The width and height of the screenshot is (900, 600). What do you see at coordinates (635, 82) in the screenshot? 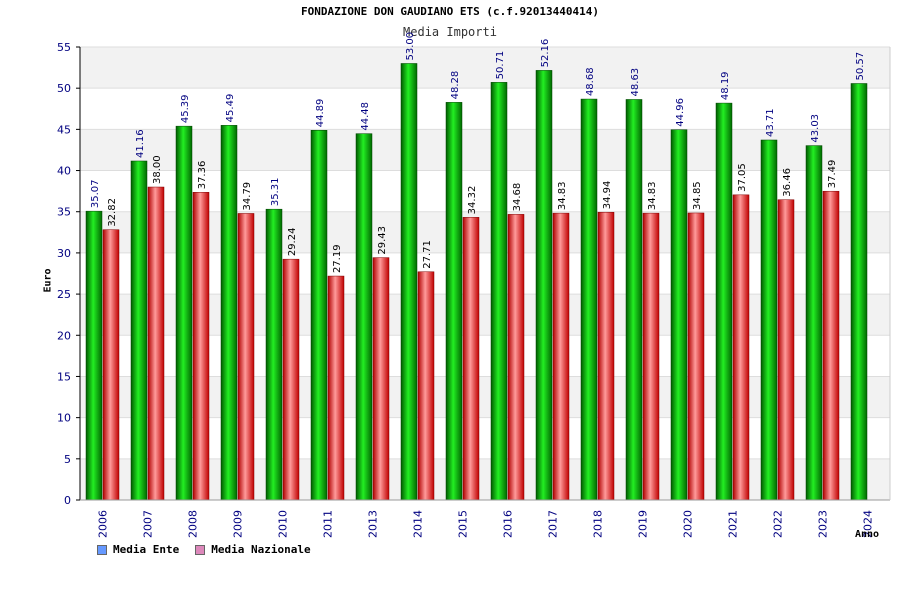
I see `data-label: 48.63` at bounding box center [635, 82].